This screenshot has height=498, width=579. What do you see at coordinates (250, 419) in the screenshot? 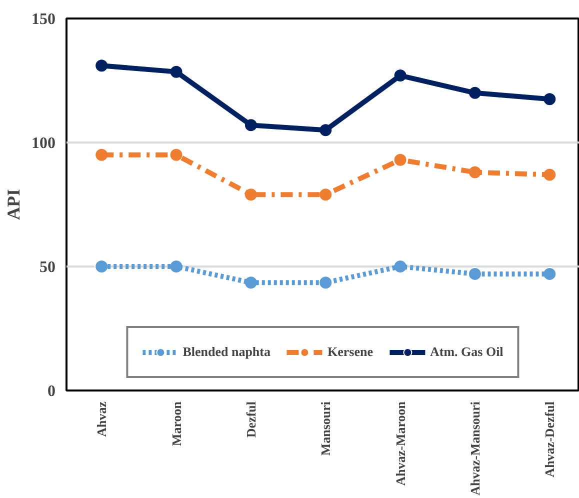
I see `x-tick-label: Dezful` at bounding box center [250, 419].